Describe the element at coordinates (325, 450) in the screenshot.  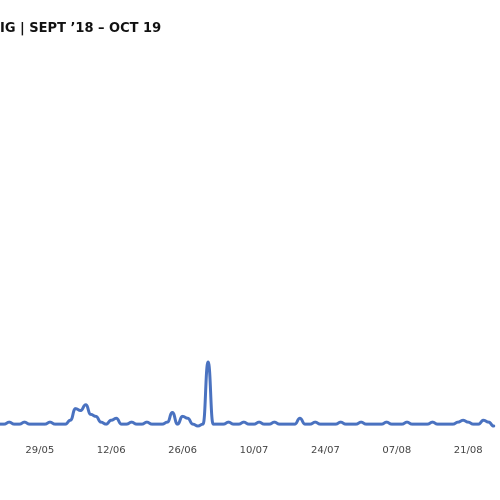
I see `x-tick-label: 24/07` at that location.